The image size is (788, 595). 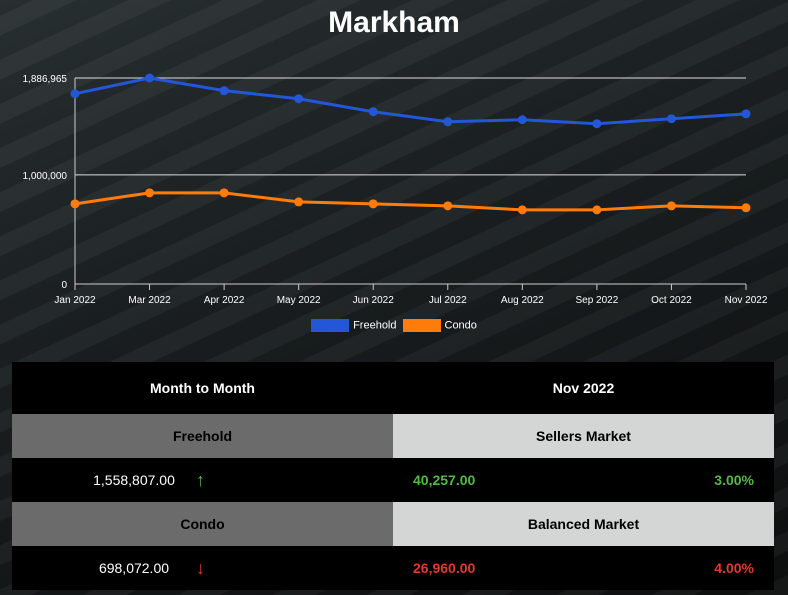 I want to click on legend-item-freehold: Freehold, so click(x=354, y=325).